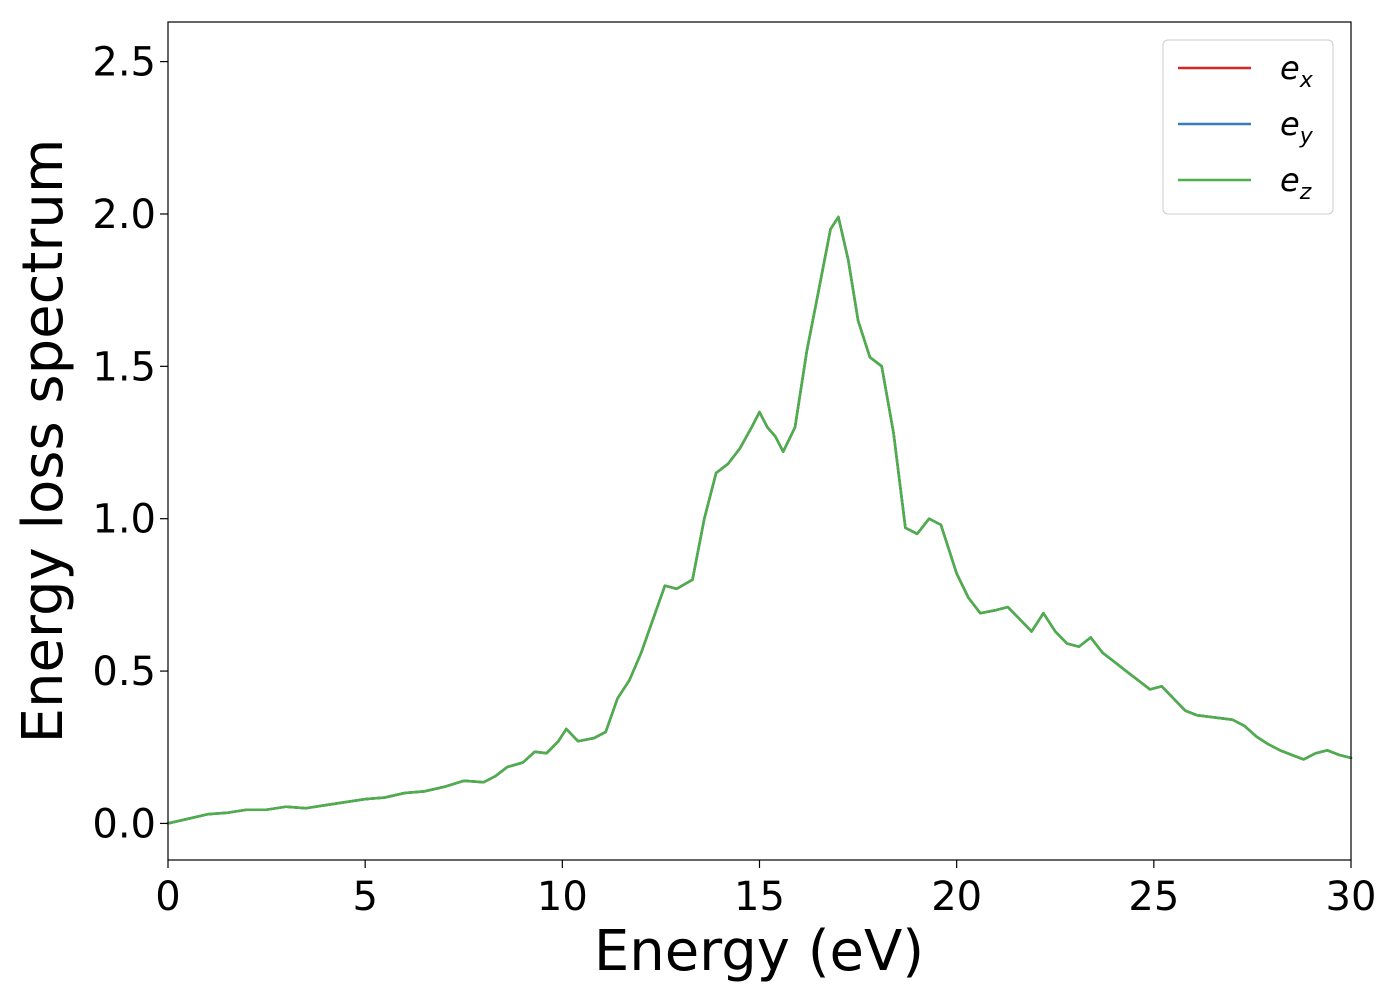 Image resolution: width=1400 pixels, height=1000 pixels. I want to click on legend-label-ey: ey, so click(1297, 127).